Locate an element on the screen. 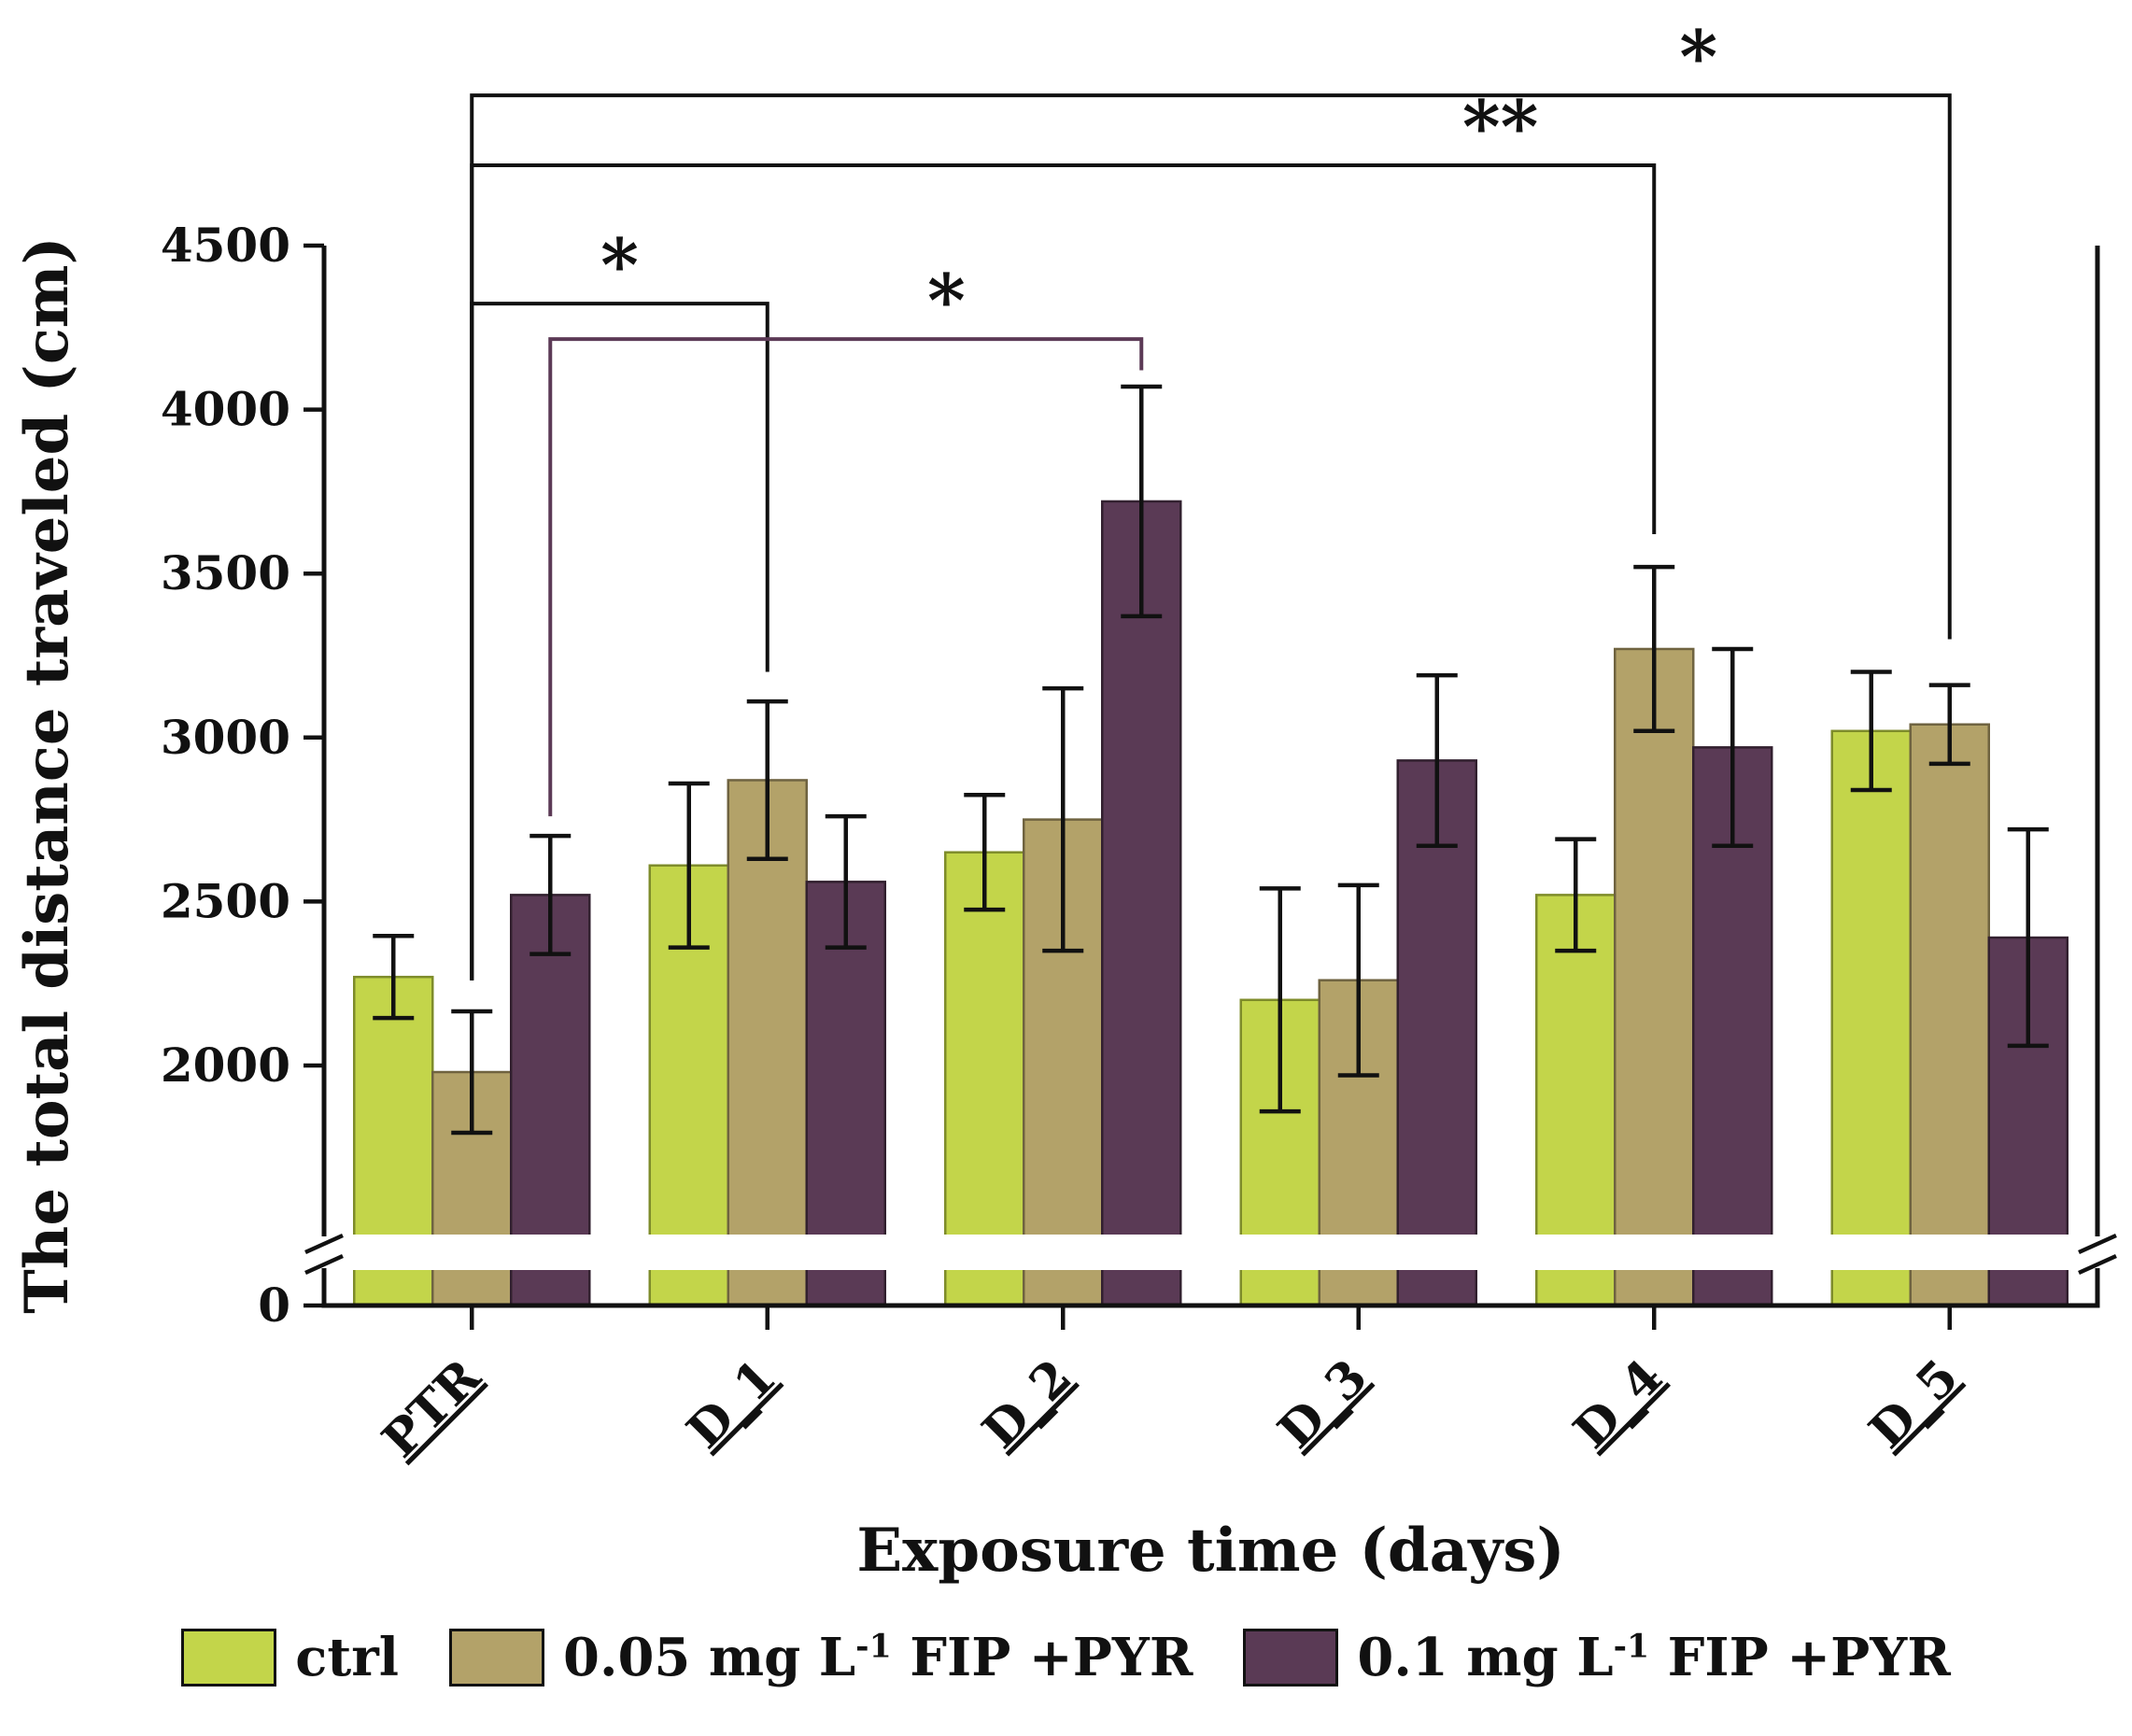 The width and height of the screenshot is (2132, 1736). y-tick-label: 4000 is located at coordinates (225, 409).